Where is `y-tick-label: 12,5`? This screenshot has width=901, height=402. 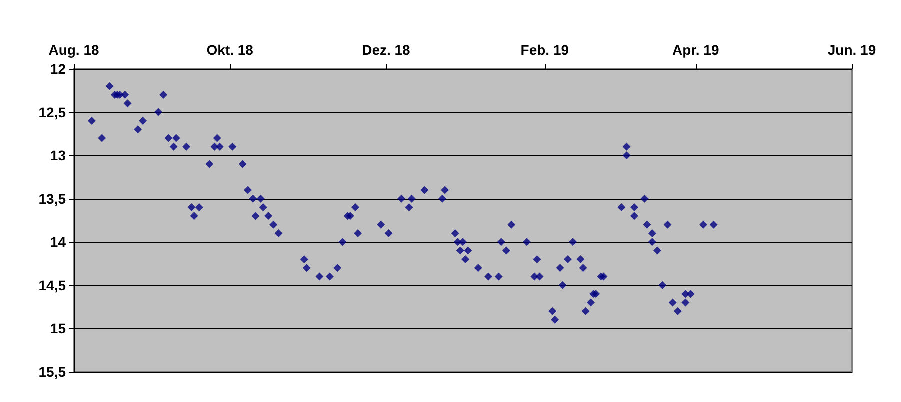 y-tick-label: 12,5 is located at coordinates (52, 112).